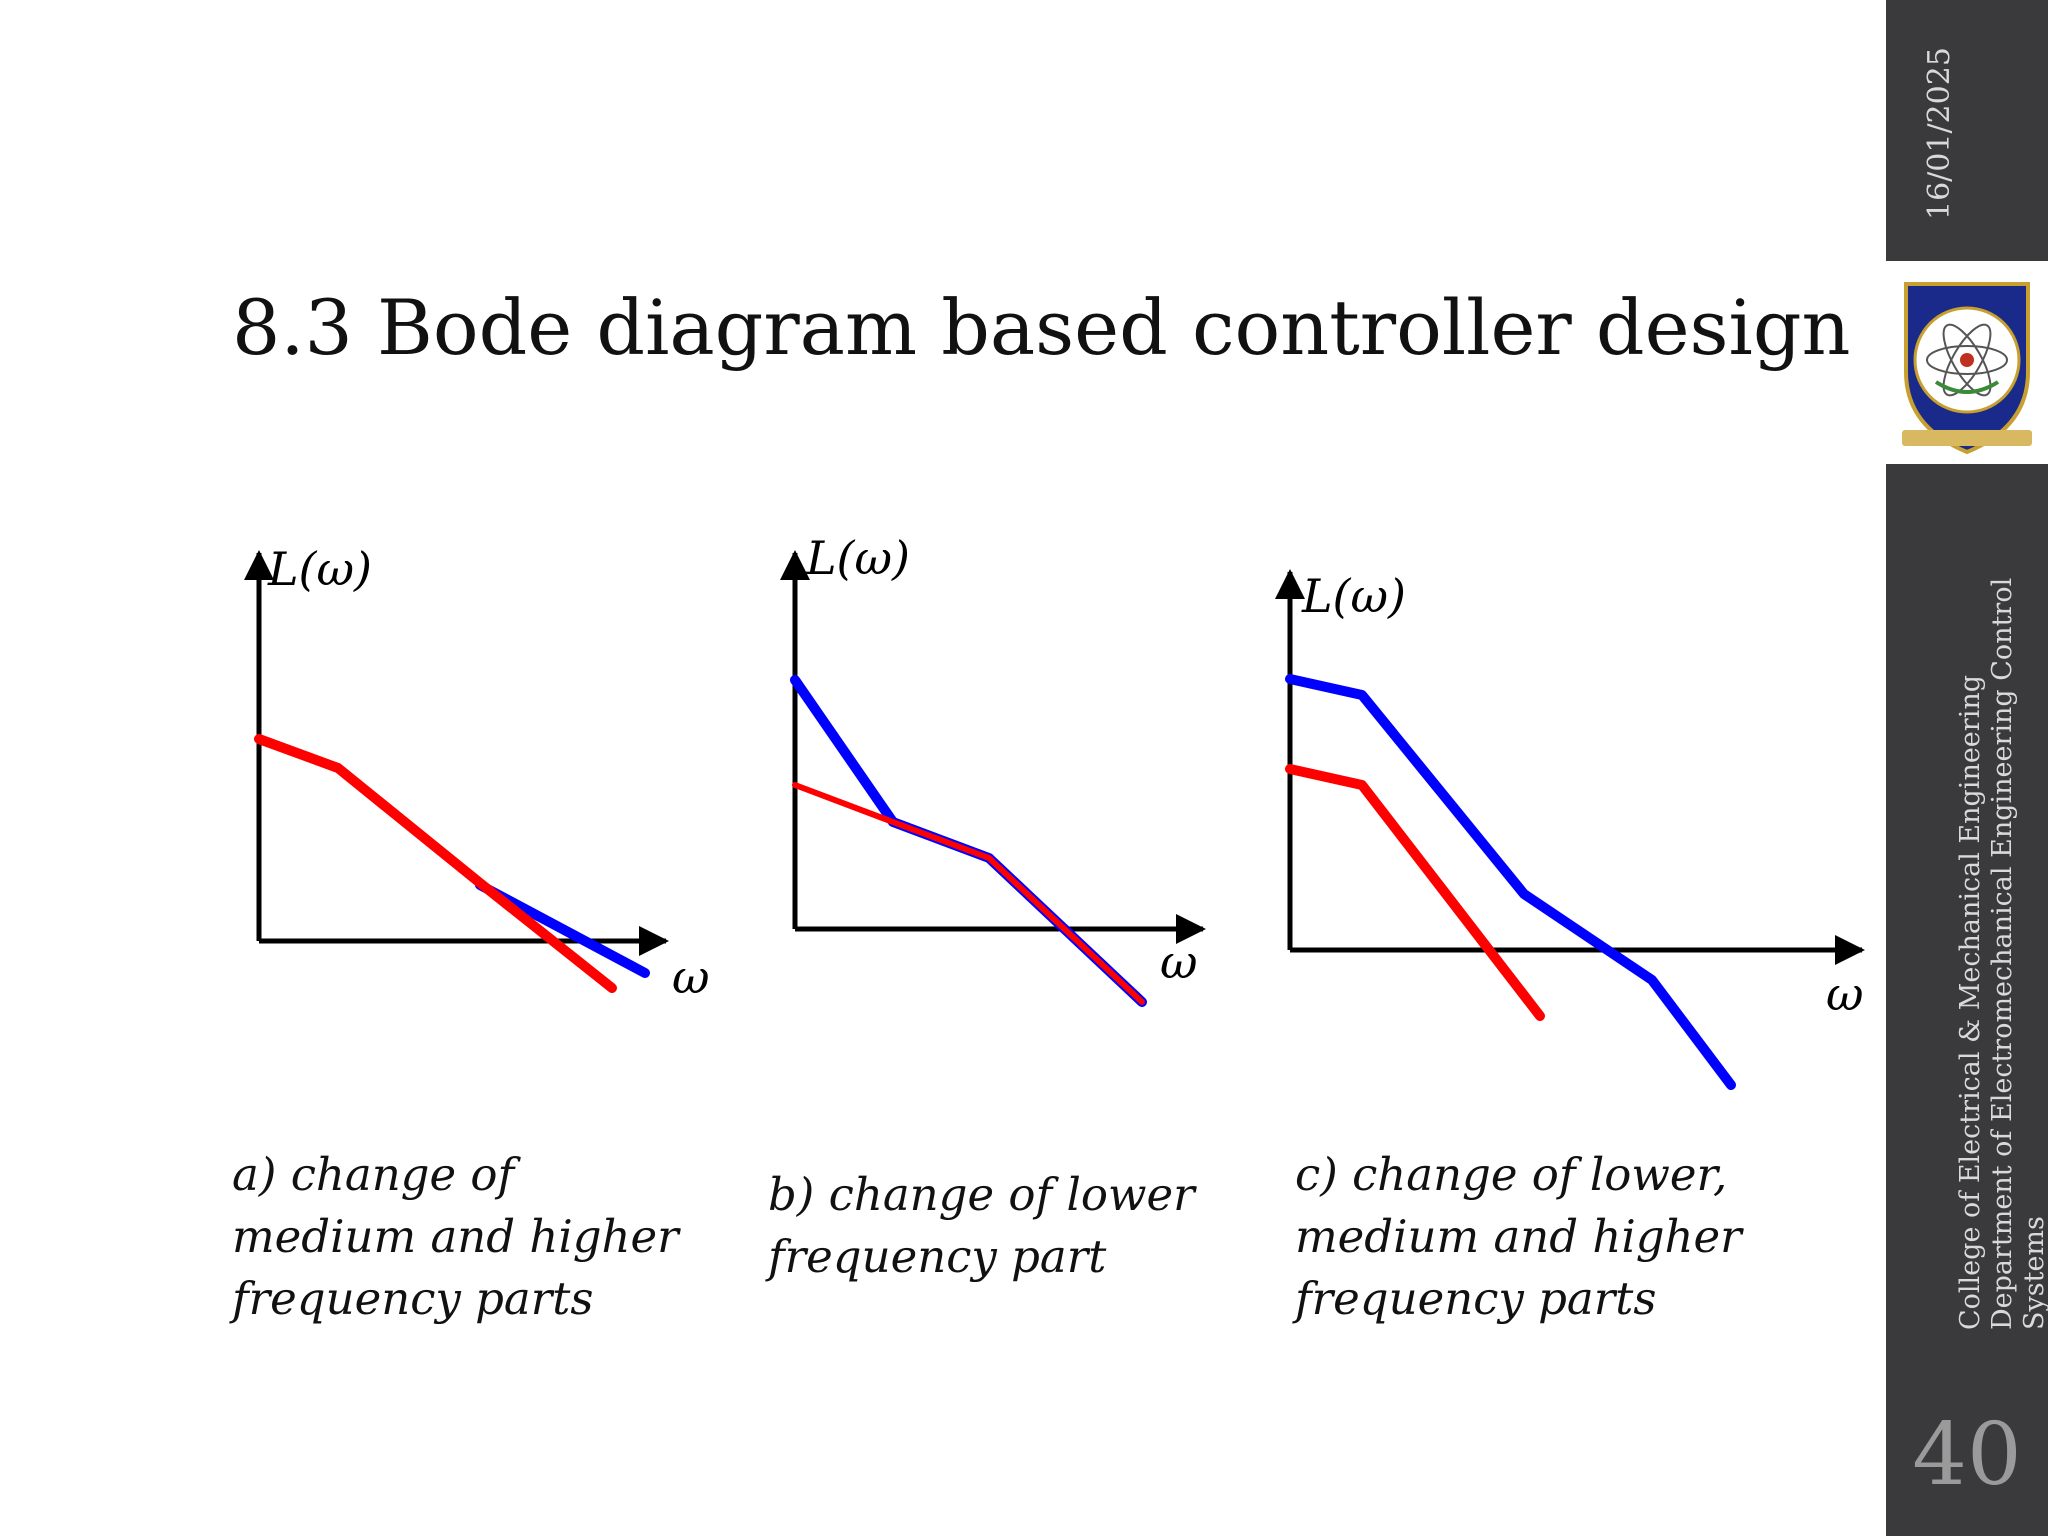 Image resolution: width=2048 pixels, height=1536 pixels. I want to click on diagram-a-red-line, so click(435, 863).